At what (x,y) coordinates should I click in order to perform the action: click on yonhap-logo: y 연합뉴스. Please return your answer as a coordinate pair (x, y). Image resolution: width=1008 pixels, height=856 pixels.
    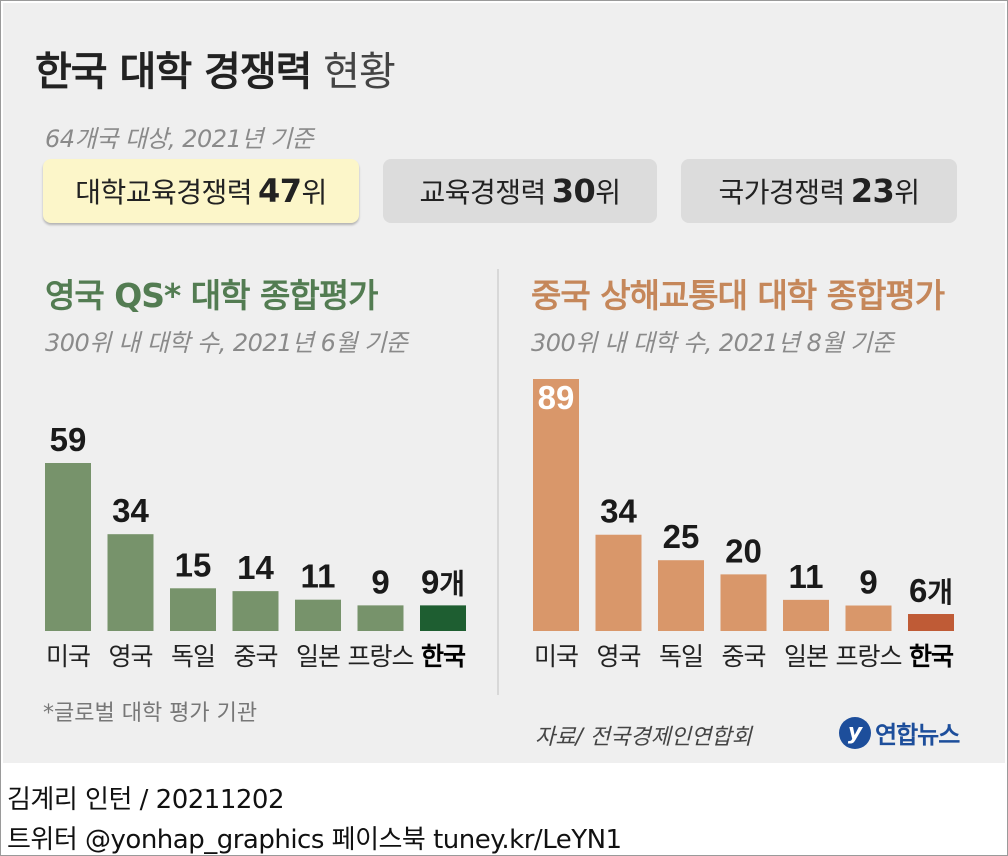
    Looking at the image, I should click on (899, 732).